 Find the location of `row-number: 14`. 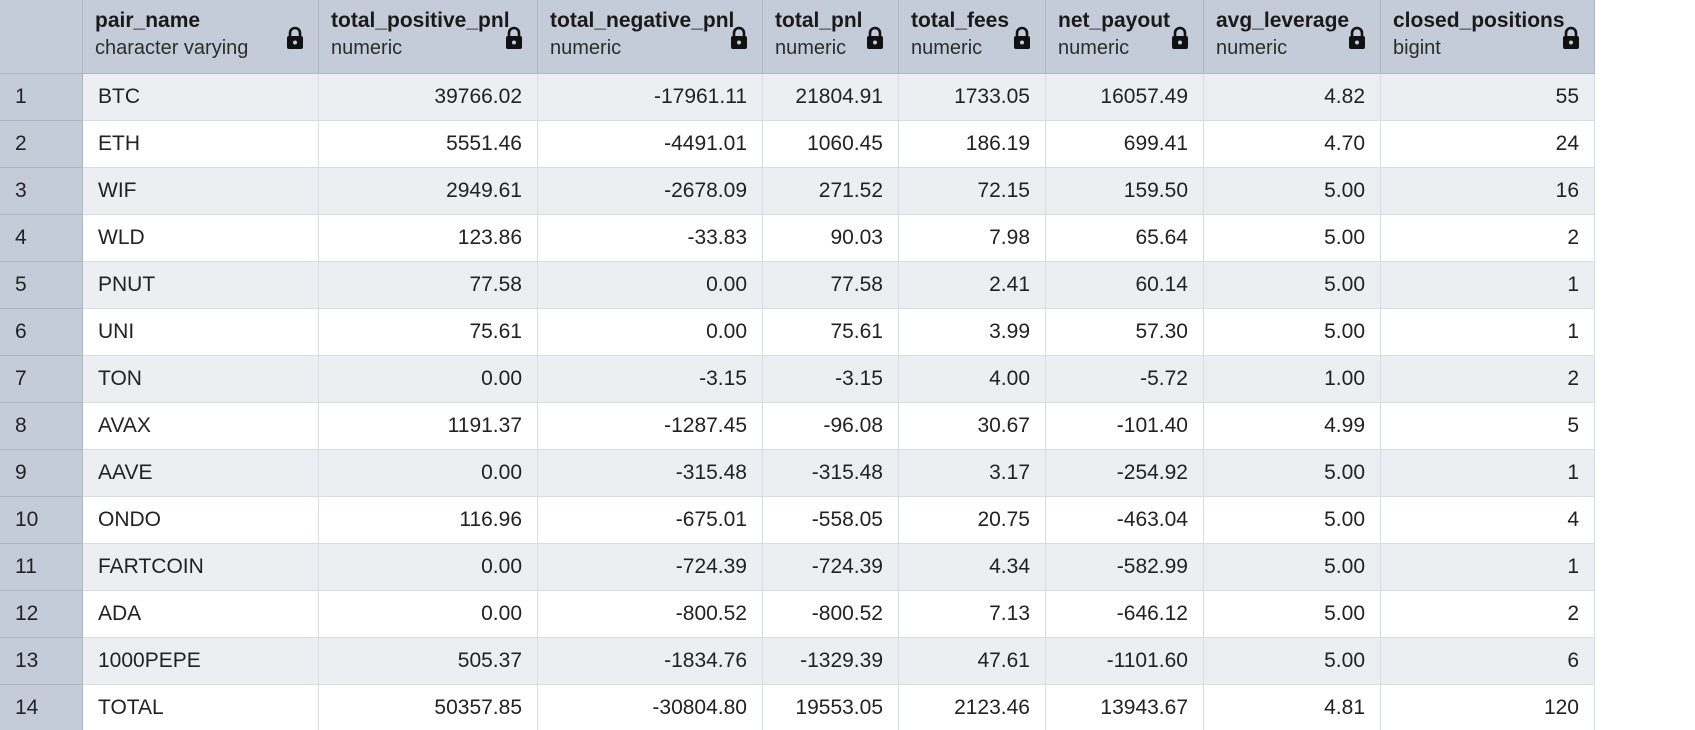

row-number: 14 is located at coordinates (41, 707).